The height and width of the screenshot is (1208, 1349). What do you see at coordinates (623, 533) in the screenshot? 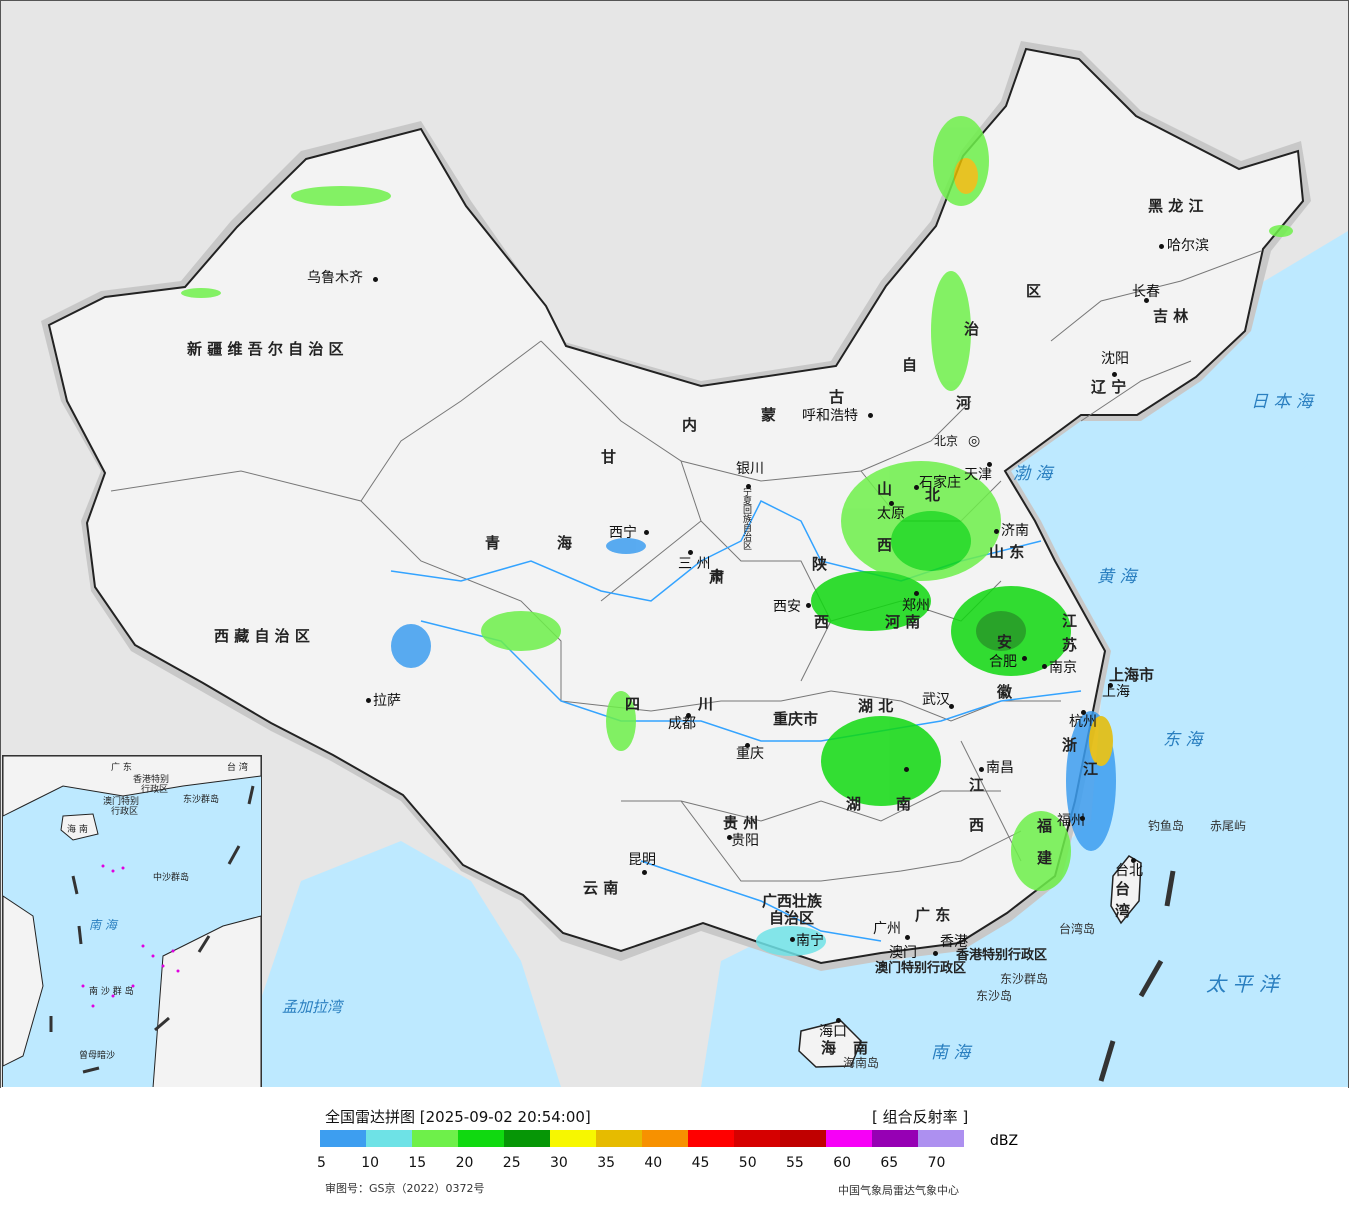
I see `city-xining: 西宁` at bounding box center [623, 533].